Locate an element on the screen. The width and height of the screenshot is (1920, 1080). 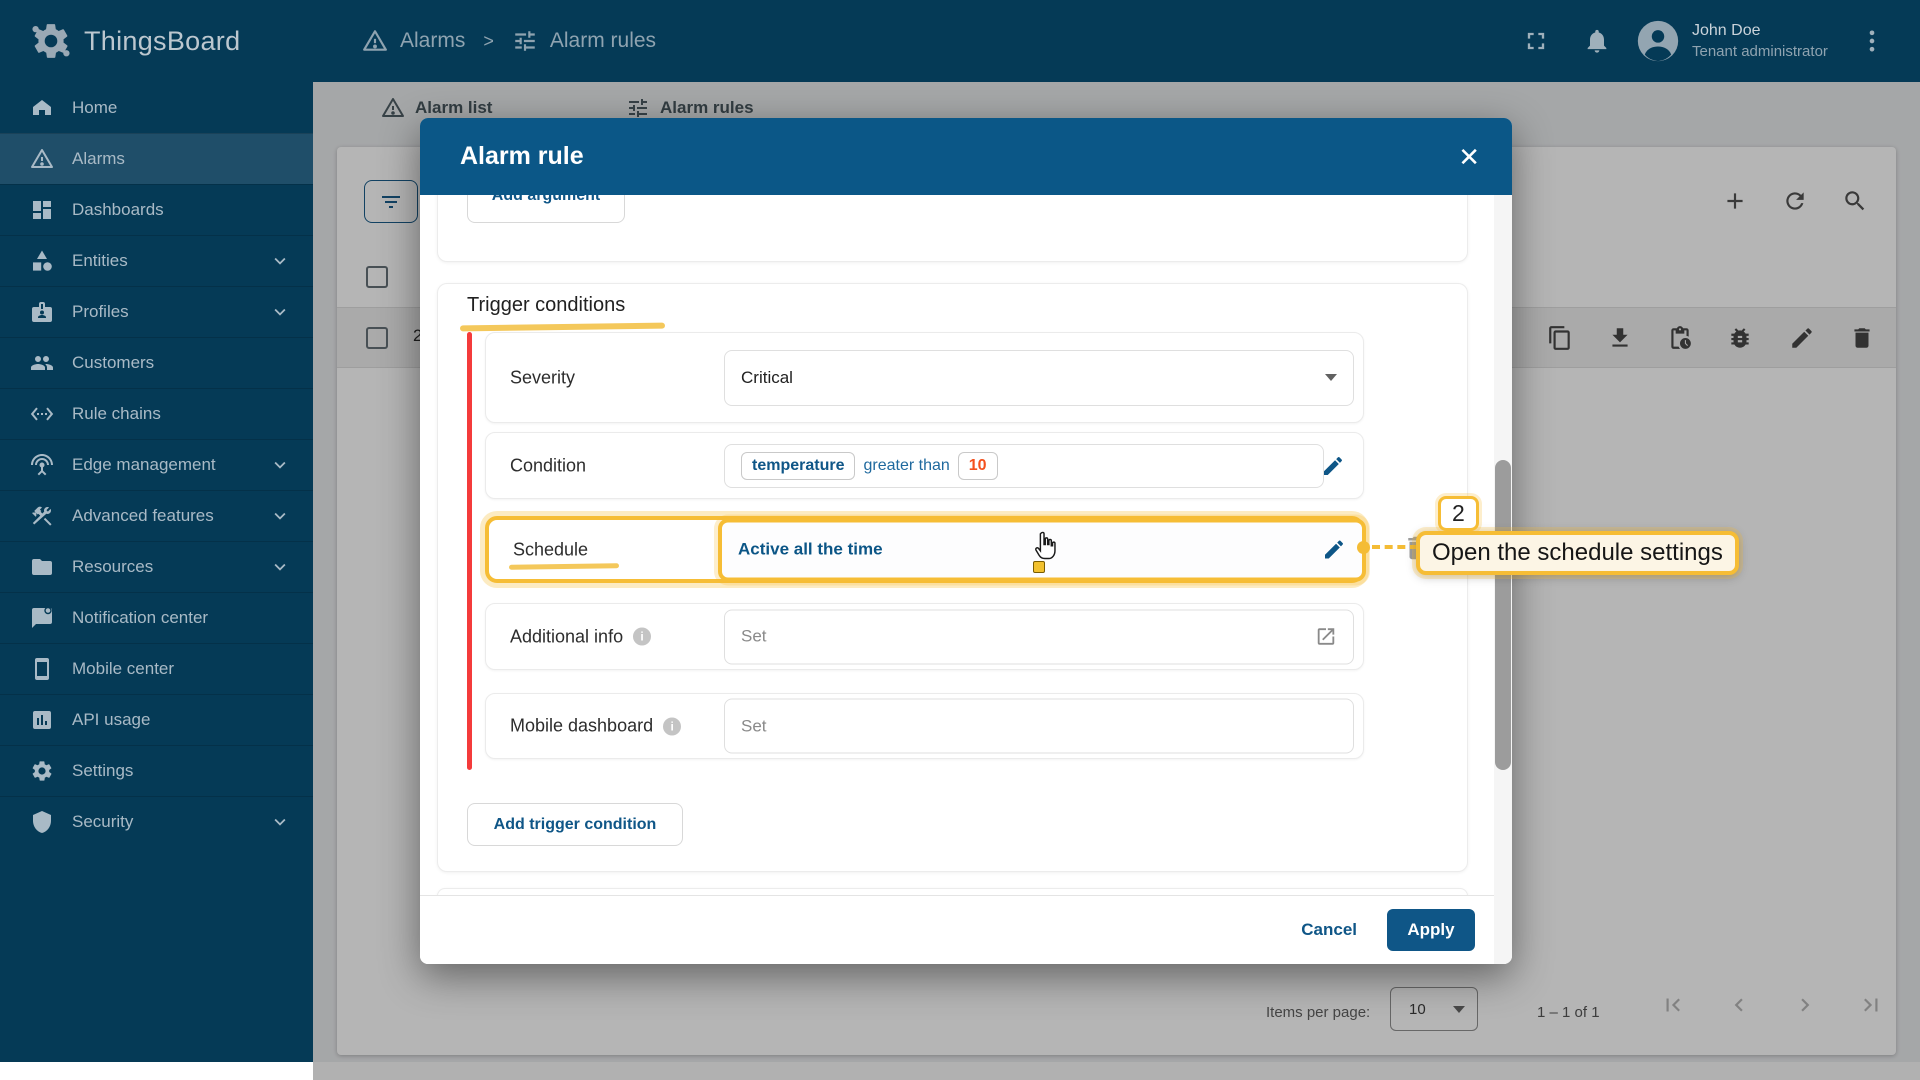
sidebar-item-entities: Entities is located at coordinates (156, 260).